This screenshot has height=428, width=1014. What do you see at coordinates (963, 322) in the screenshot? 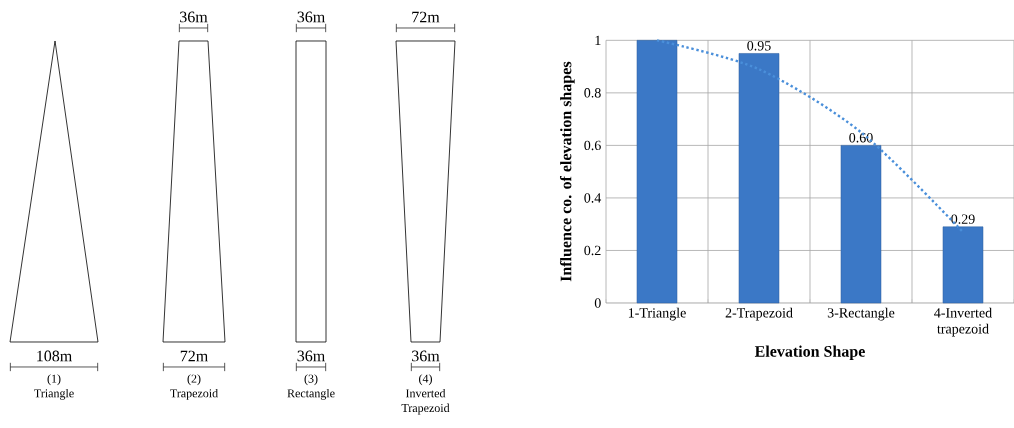
I see `x-tick-label: 4-Inverted trapezoid` at bounding box center [963, 322].